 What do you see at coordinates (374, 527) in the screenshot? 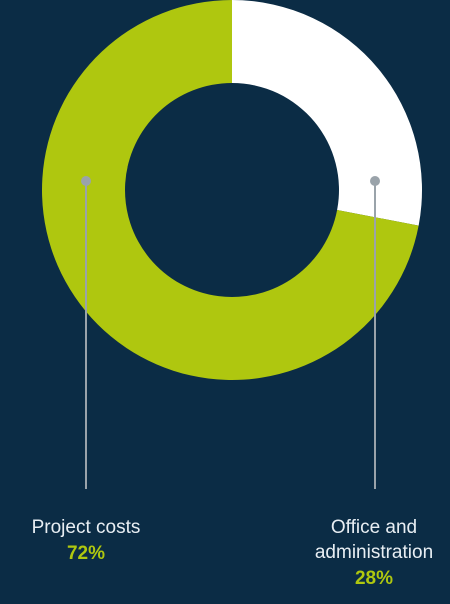
I see `office-admin-name-line1: Office and` at bounding box center [374, 527].